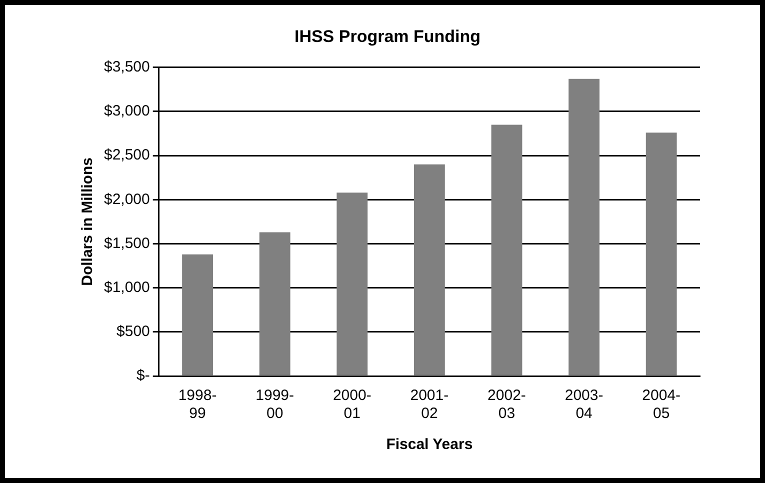 The image size is (765, 483). What do you see at coordinates (429, 404) in the screenshot?
I see `x-tick-label: 2001-02` at bounding box center [429, 404].